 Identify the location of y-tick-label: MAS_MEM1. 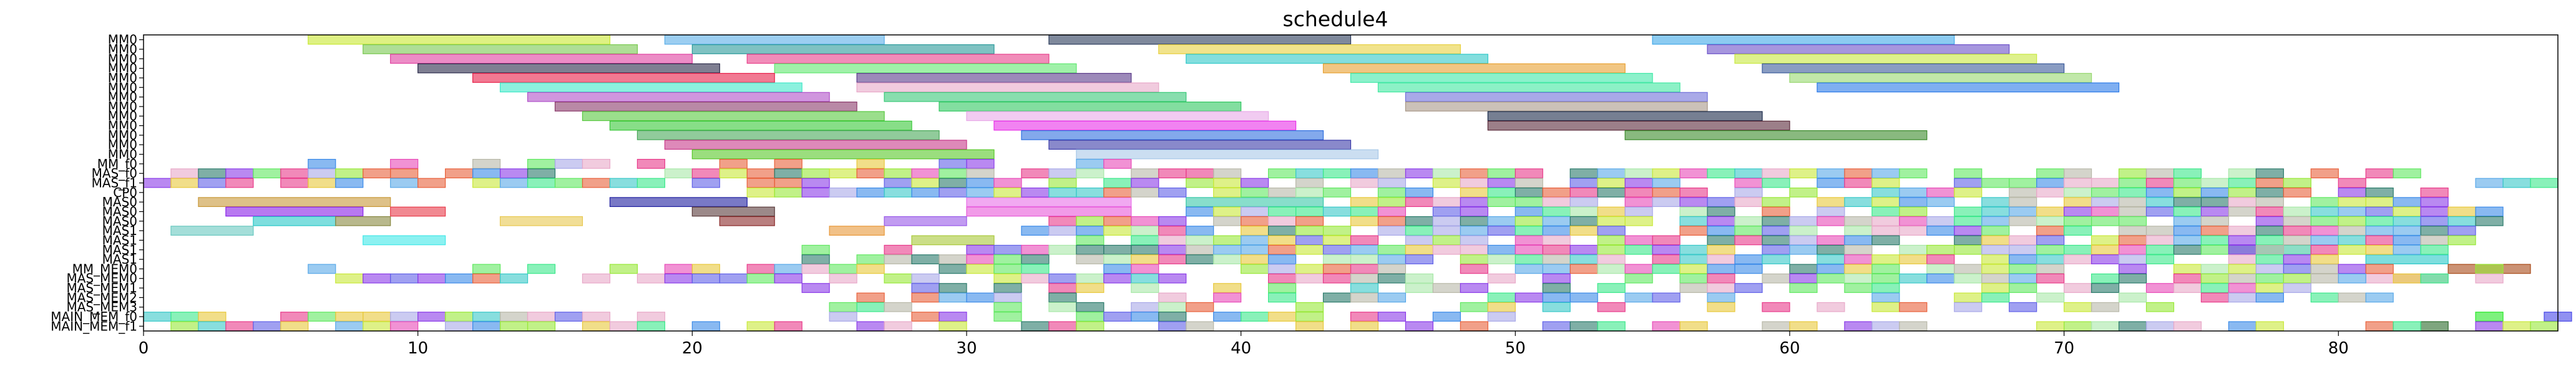
(101, 288).